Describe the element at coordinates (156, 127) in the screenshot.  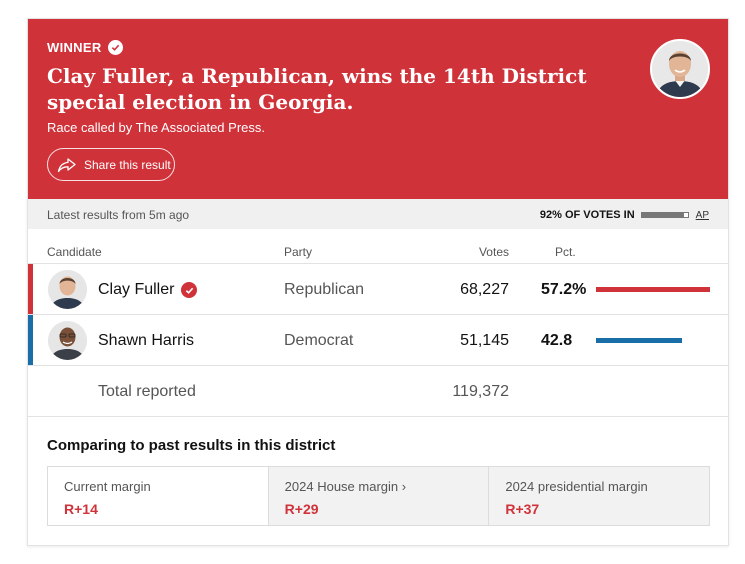
I see `race-called-note: Race called by The Associated Press.` at that location.